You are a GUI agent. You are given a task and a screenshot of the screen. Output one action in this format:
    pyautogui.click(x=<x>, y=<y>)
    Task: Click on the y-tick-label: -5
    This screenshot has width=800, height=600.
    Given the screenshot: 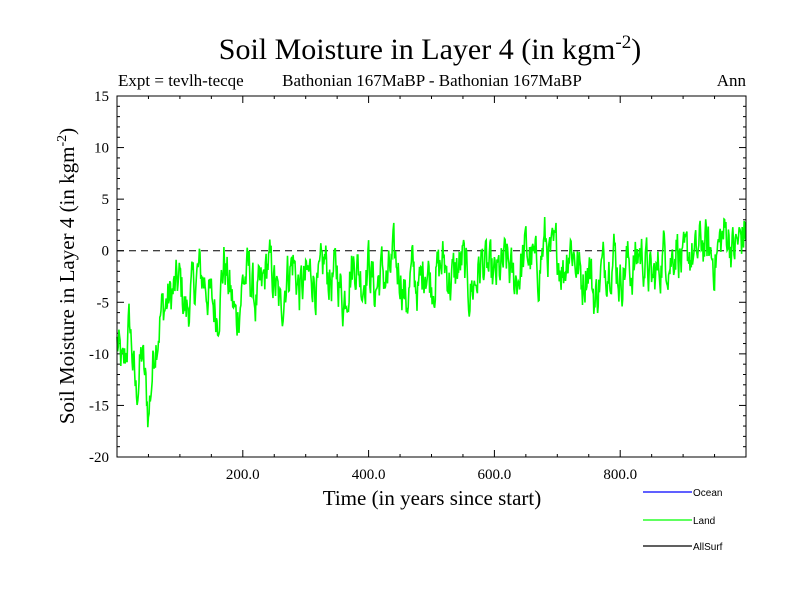 What is the action you would take?
    pyautogui.click(x=103, y=303)
    